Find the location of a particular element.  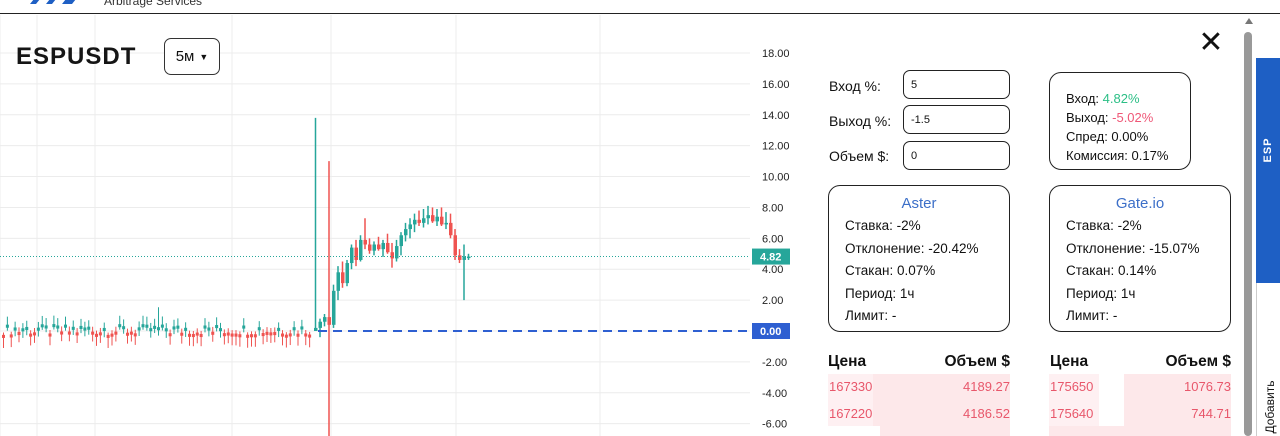

orderbook-price: 175640 is located at coordinates (1072, 413).